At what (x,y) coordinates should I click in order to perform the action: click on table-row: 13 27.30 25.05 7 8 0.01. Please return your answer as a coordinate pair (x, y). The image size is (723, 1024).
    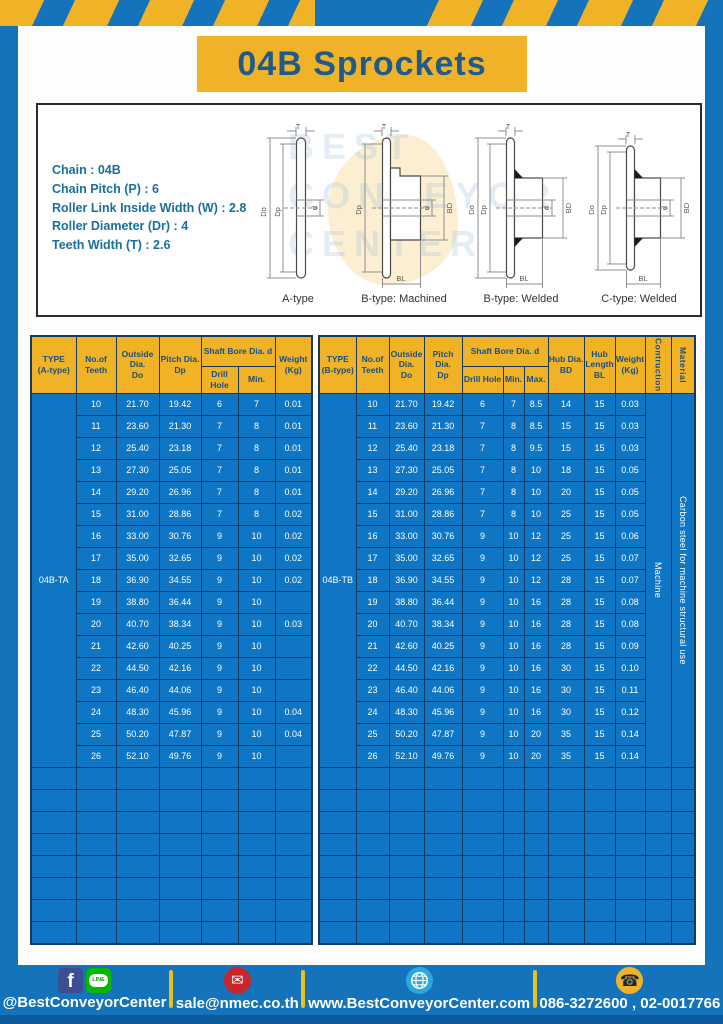
    Looking at the image, I should click on (172, 470).